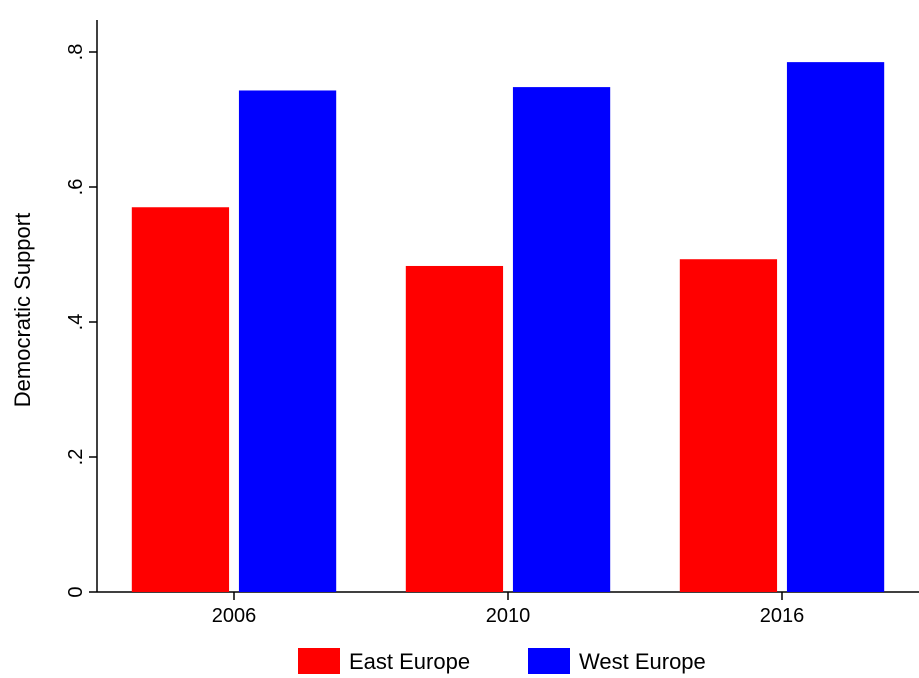 The height and width of the screenshot is (678, 919). I want to click on legend-label: West Europe, so click(642, 661).